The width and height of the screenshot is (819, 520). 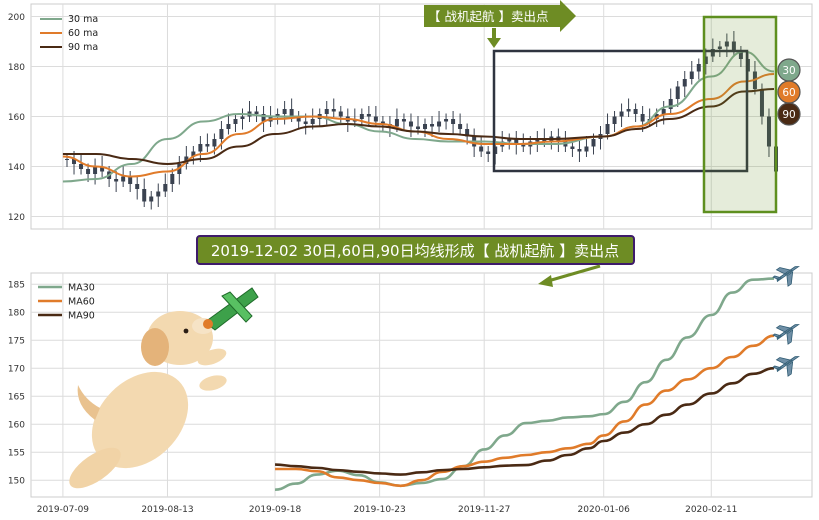 I want to click on banner-arrow-shape, so click(x=500, y=16).